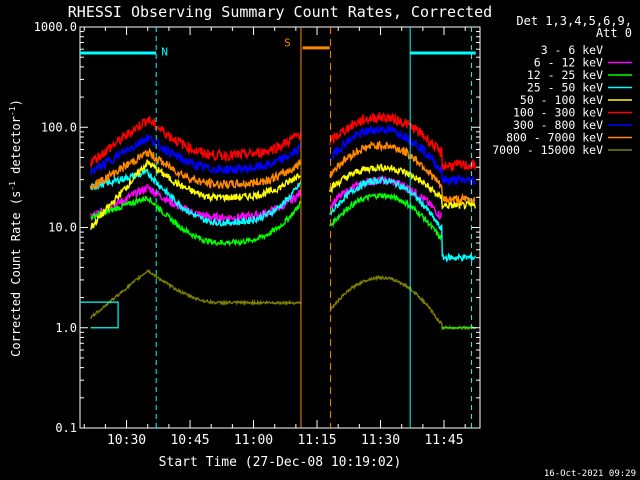 Image resolution: width=640 pixels, height=480 pixels. What do you see at coordinates (164, 51) in the screenshot?
I see `night-label: N` at bounding box center [164, 51].